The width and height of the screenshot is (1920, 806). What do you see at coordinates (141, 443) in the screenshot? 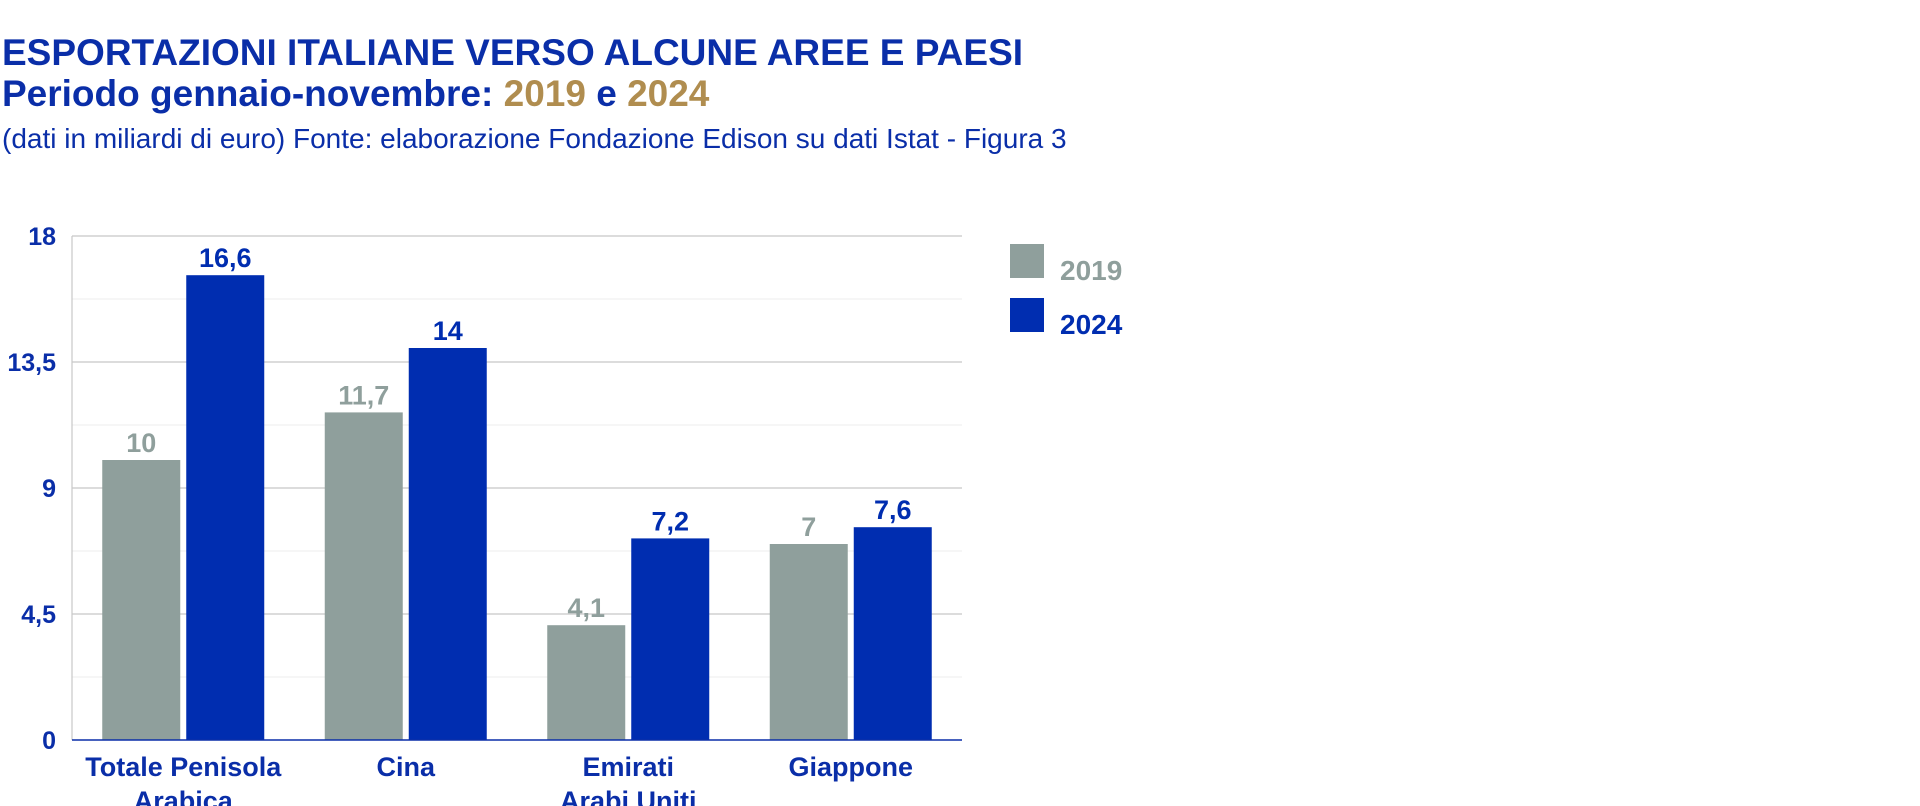
I see `data-label-2019-0: 10` at bounding box center [141, 443].